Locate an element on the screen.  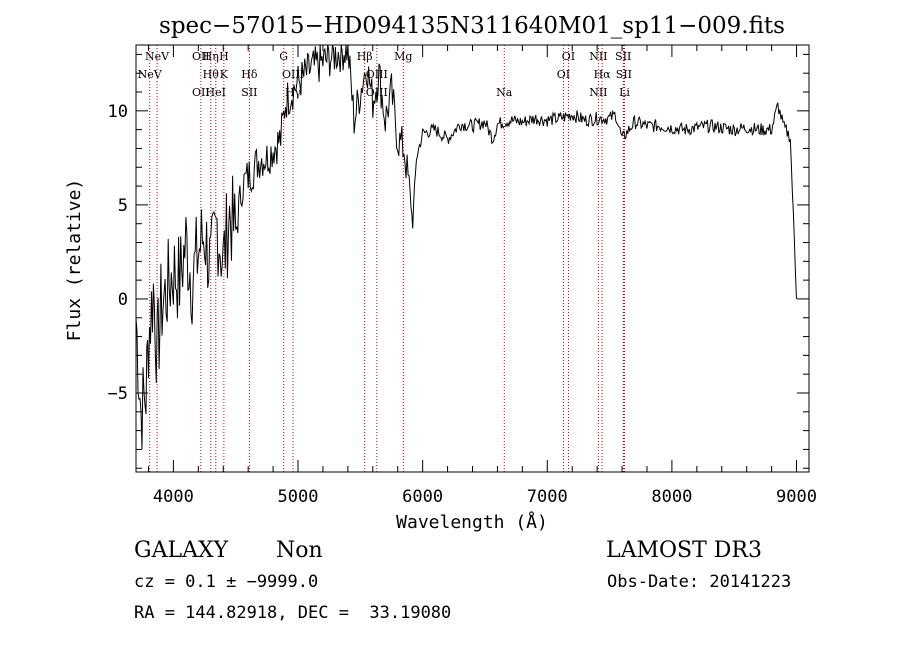
line-label: Hα is located at coordinates (603, 74).